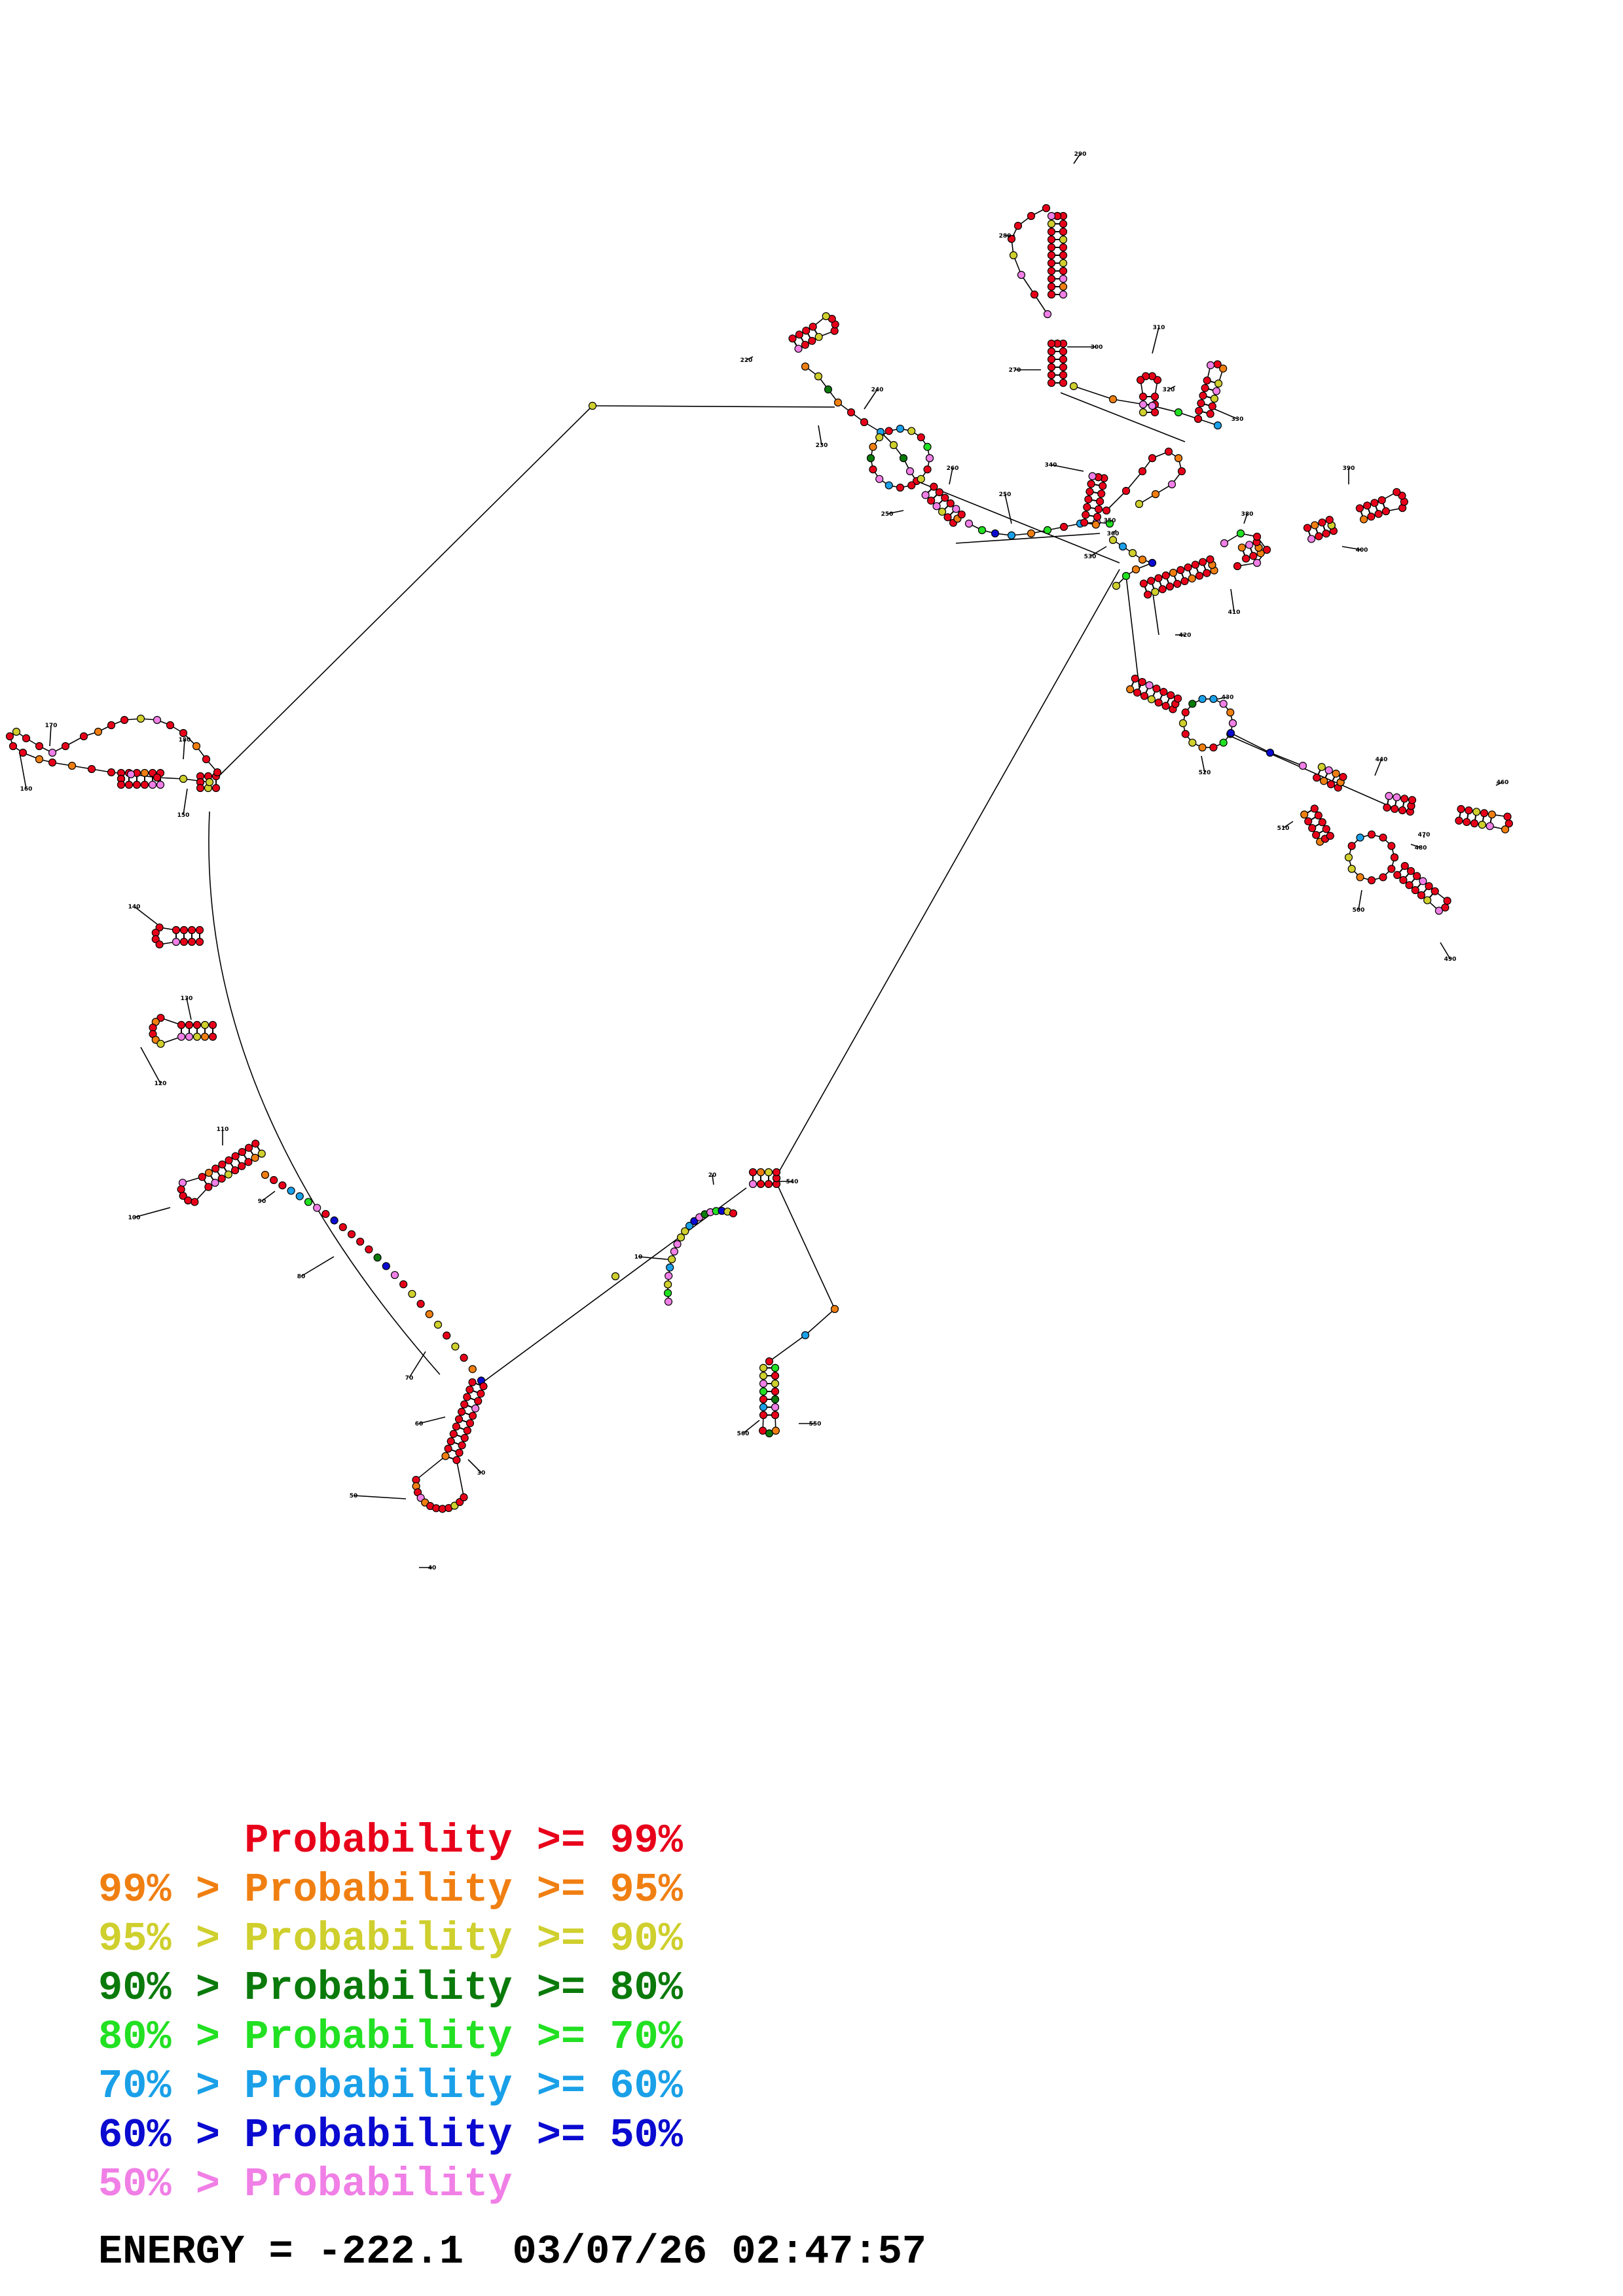  What do you see at coordinates (390, 1840) in the screenshot?
I see `legend-row: Probability >= 99%` at bounding box center [390, 1840].